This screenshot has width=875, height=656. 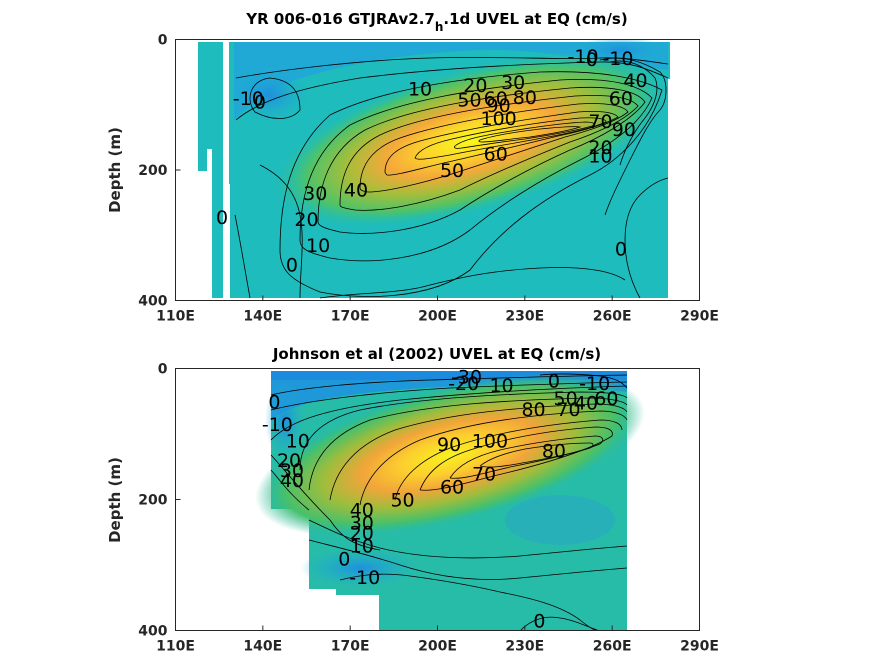 What do you see at coordinates (466, 377) in the screenshot?
I see `contour-label: -30` at bounding box center [466, 377].